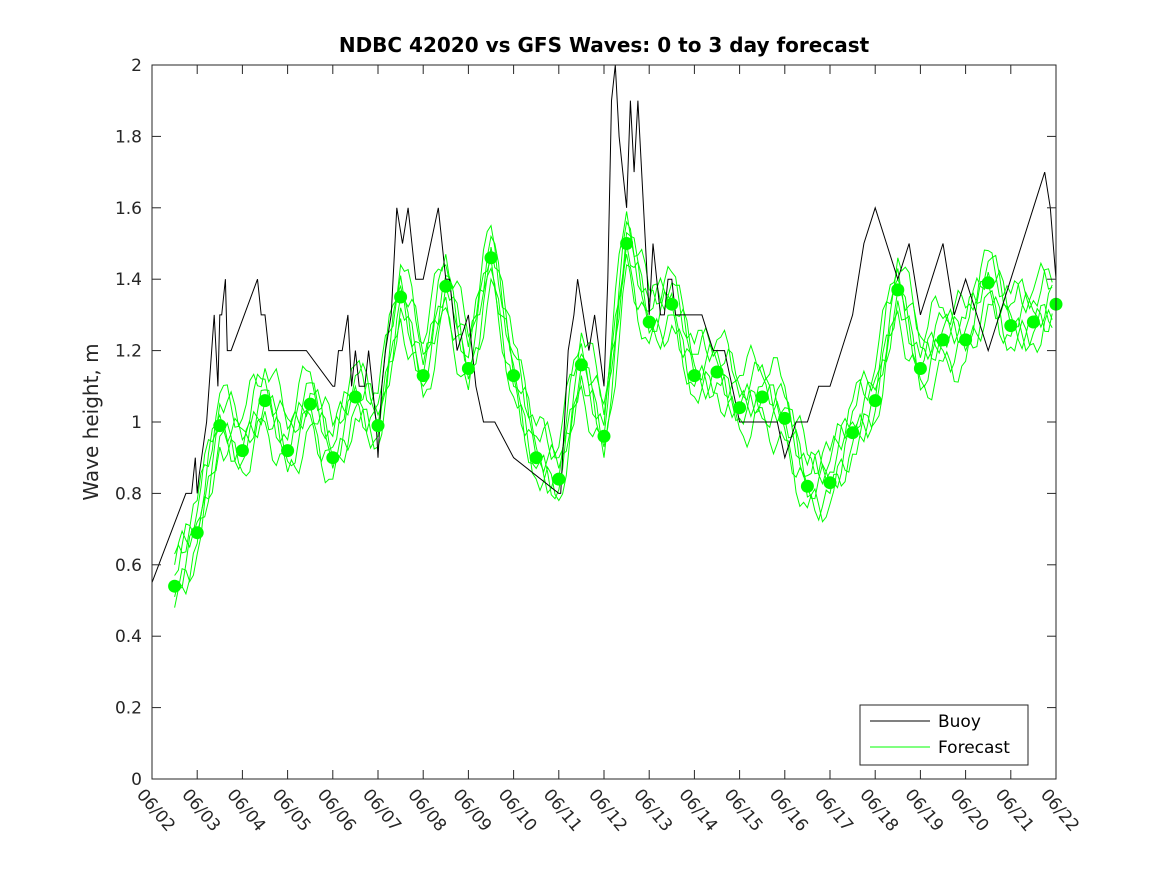  Describe the element at coordinates (788, 810) in the screenshot. I see `x-tick-label: 06/16` at that location.